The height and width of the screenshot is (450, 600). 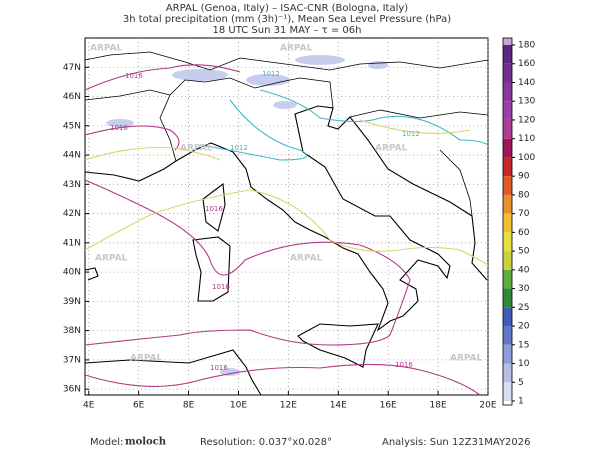 What do you see at coordinates (72, 331) in the screenshot?
I see `y-tick-label: 38N` at bounding box center [72, 331].